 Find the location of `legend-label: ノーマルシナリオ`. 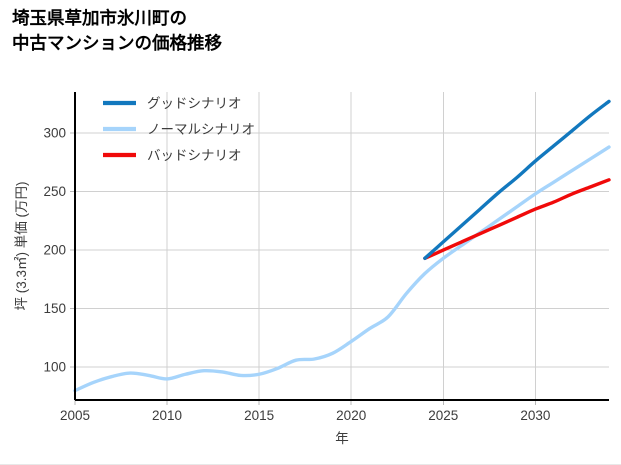

legend-label: ノーマルシナリオ is located at coordinates (201, 129).